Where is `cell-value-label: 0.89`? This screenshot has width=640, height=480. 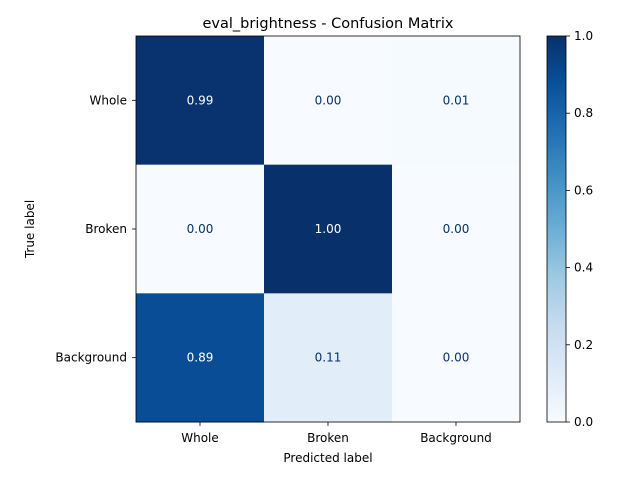
cell-value-label: 0.89 is located at coordinates (200, 358).